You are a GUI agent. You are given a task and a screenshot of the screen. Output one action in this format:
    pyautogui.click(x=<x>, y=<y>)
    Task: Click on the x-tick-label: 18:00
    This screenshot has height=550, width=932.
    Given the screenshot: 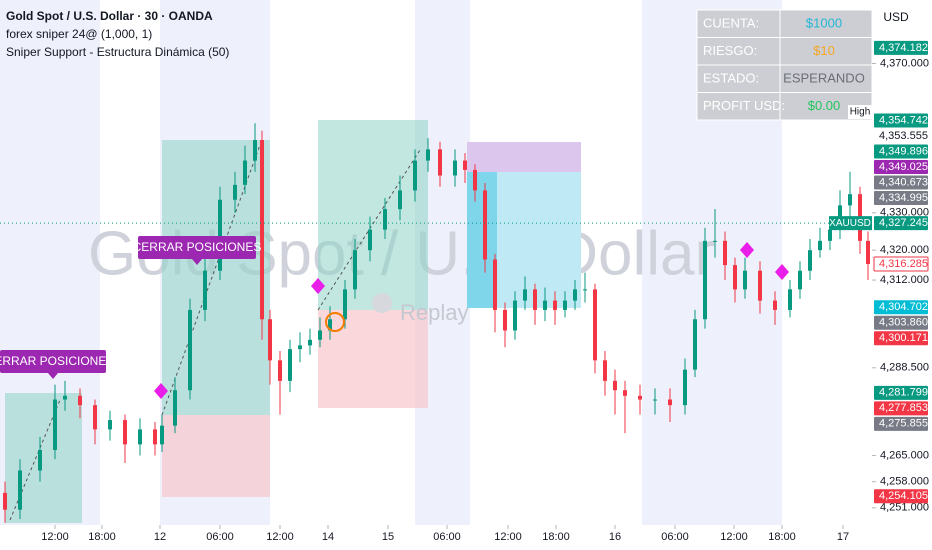 What is the action you would take?
    pyautogui.click(x=556, y=537)
    